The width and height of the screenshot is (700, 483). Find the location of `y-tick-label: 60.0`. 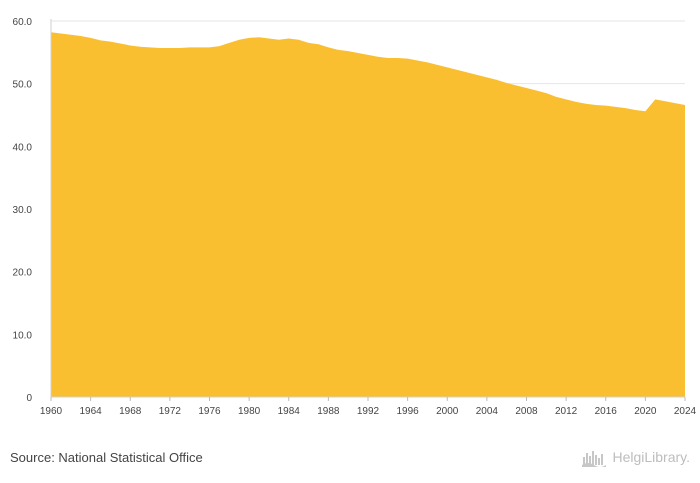

y-tick-label: 60.0 is located at coordinates (23, 22).